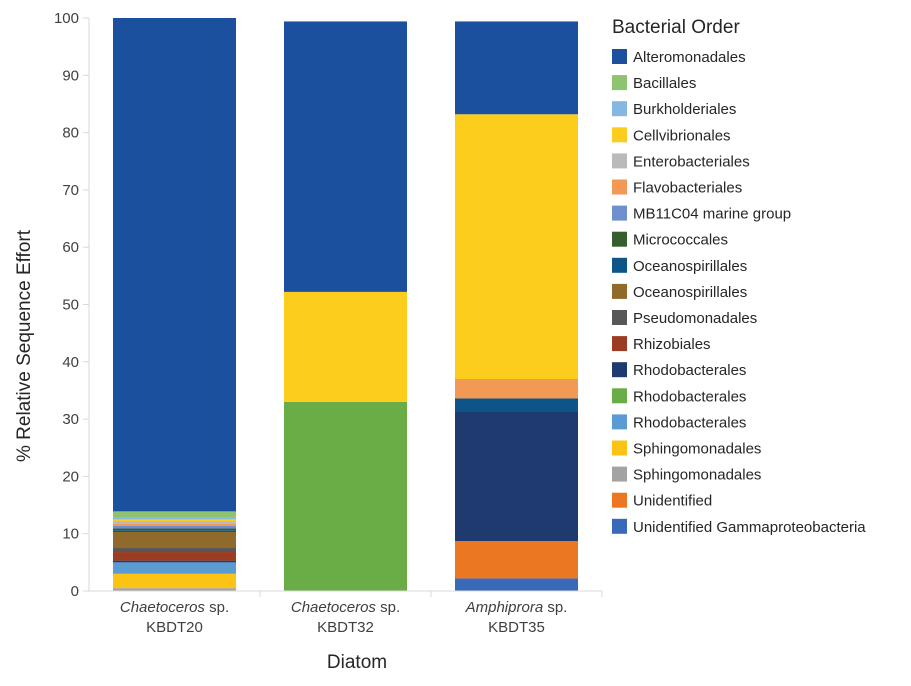  What do you see at coordinates (70, 133) in the screenshot?
I see `y-tick-label: 80` at bounding box center [70, 133].